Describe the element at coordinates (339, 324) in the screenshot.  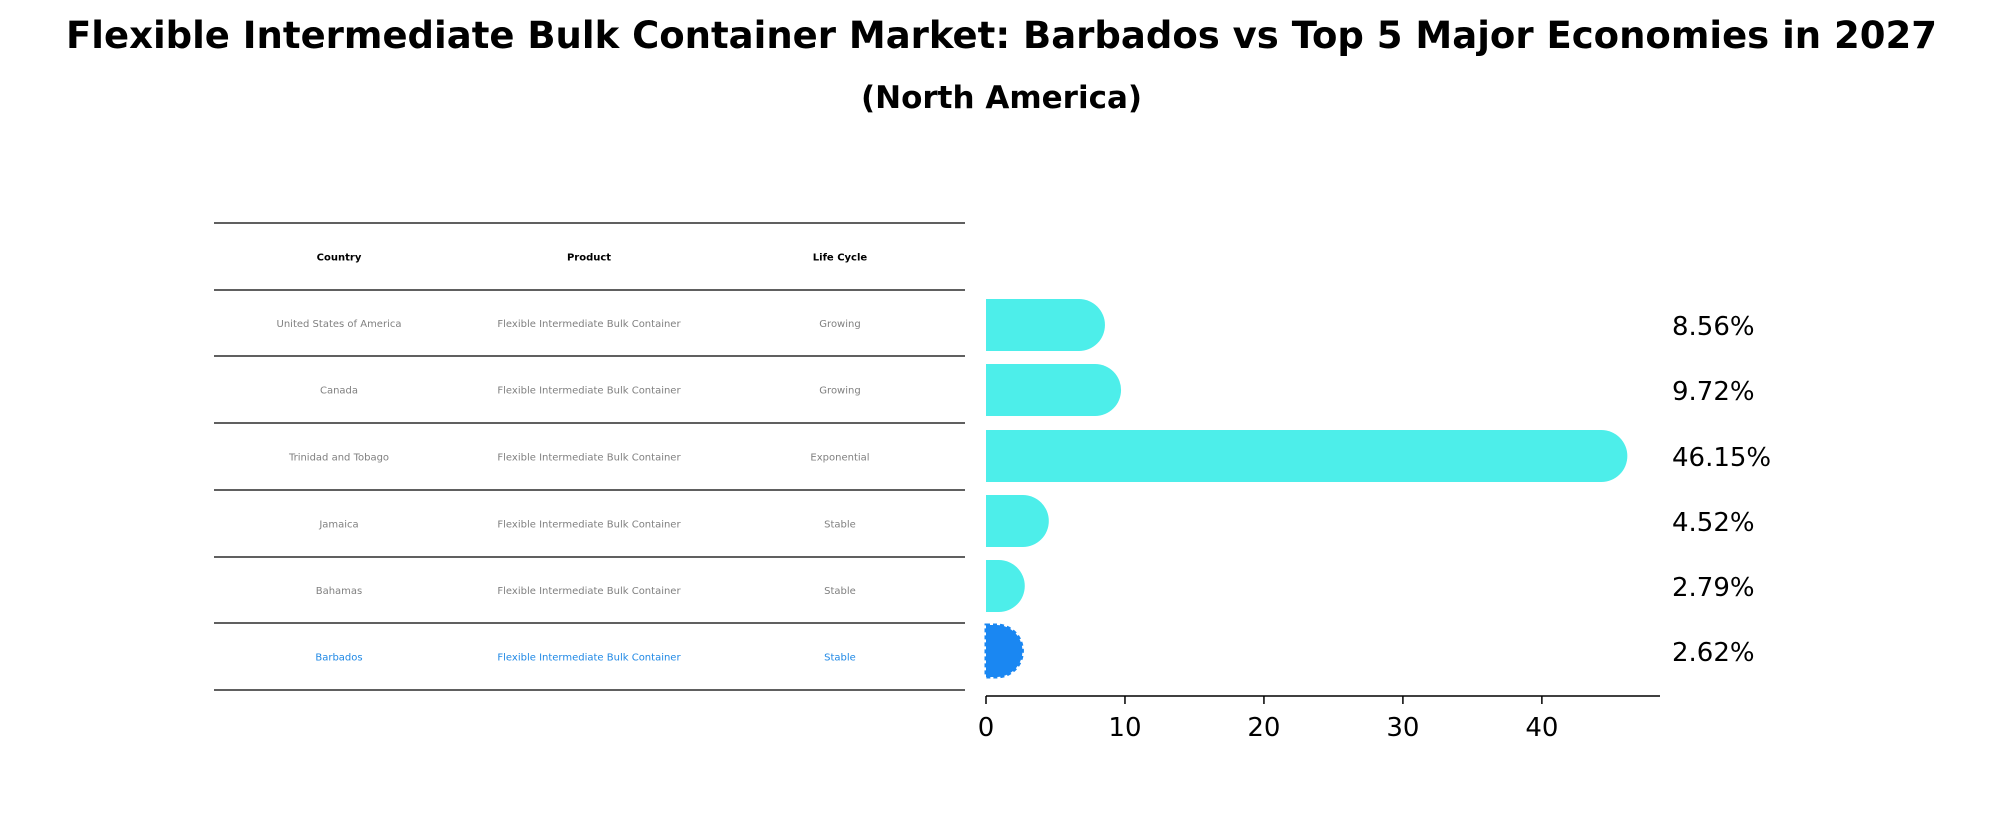
I see `table-cell: United States of America` at that location.